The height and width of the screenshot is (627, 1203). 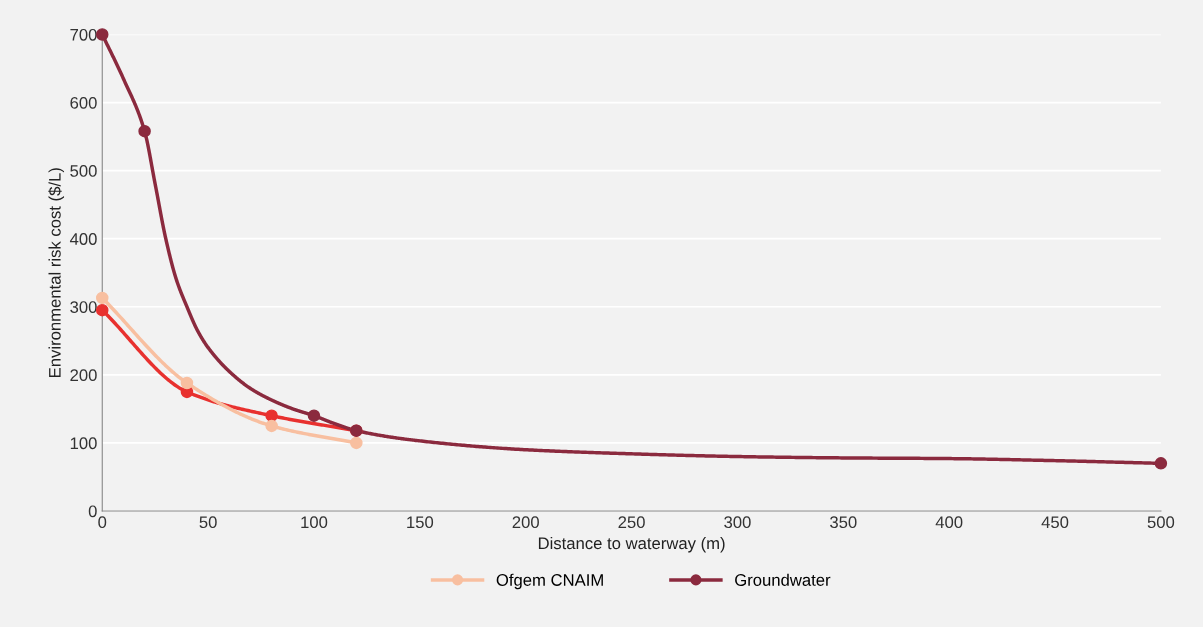 What do you see at coordinates (737, 522) in the screenshot?
I see `x-tick-label: 300` at bounding box center [737, 522].